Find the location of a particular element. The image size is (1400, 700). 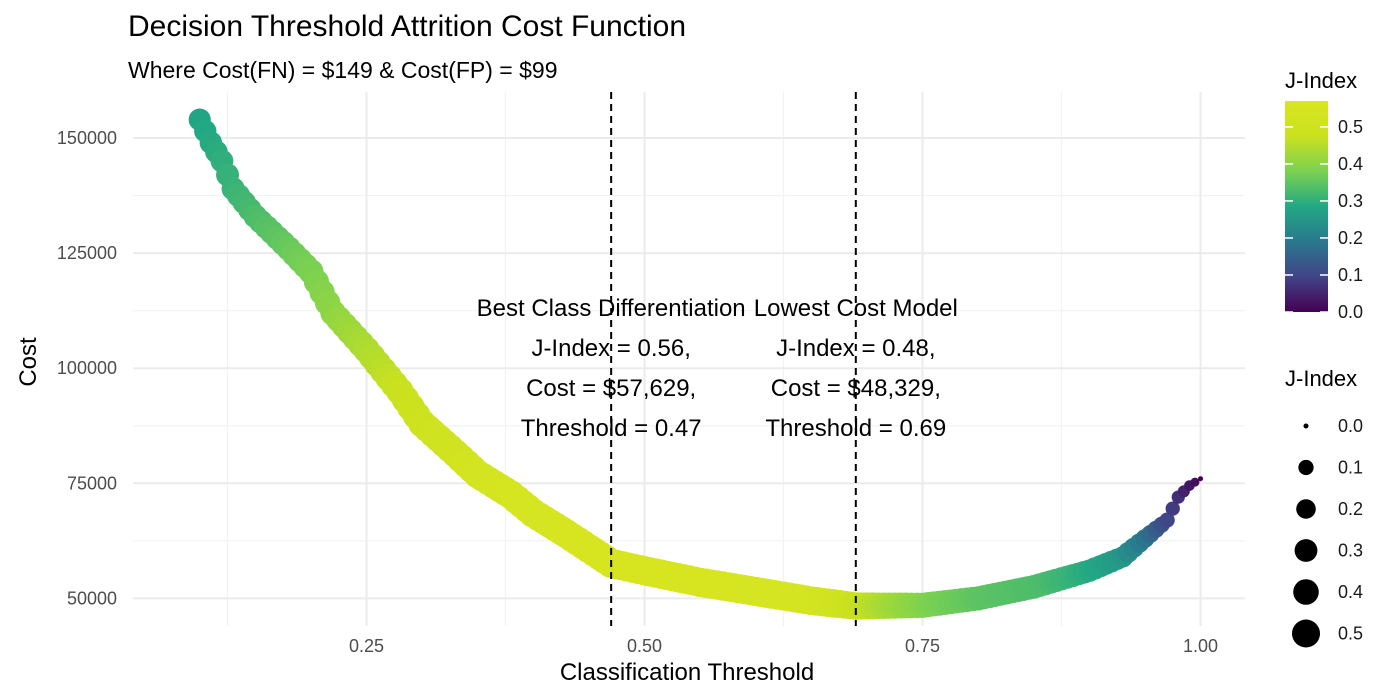

y-tick-label: 125000 is located at coordinates (87, 253).